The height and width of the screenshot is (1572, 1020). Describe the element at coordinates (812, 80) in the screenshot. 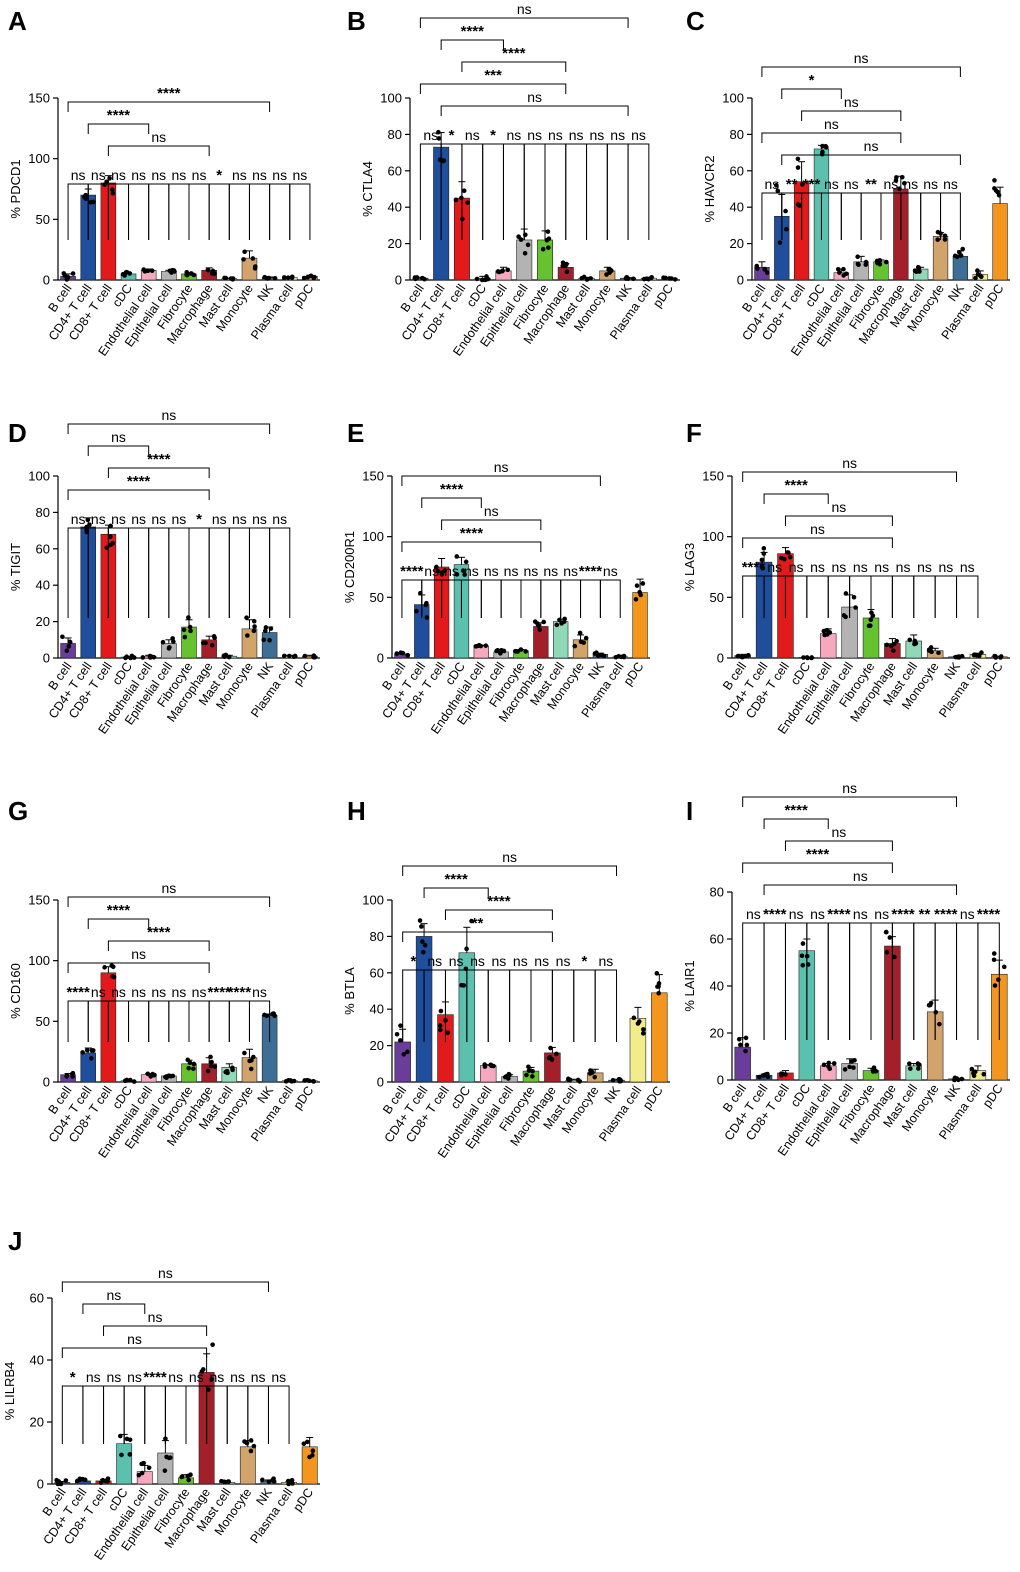

I see `significance-label: *` at that location.